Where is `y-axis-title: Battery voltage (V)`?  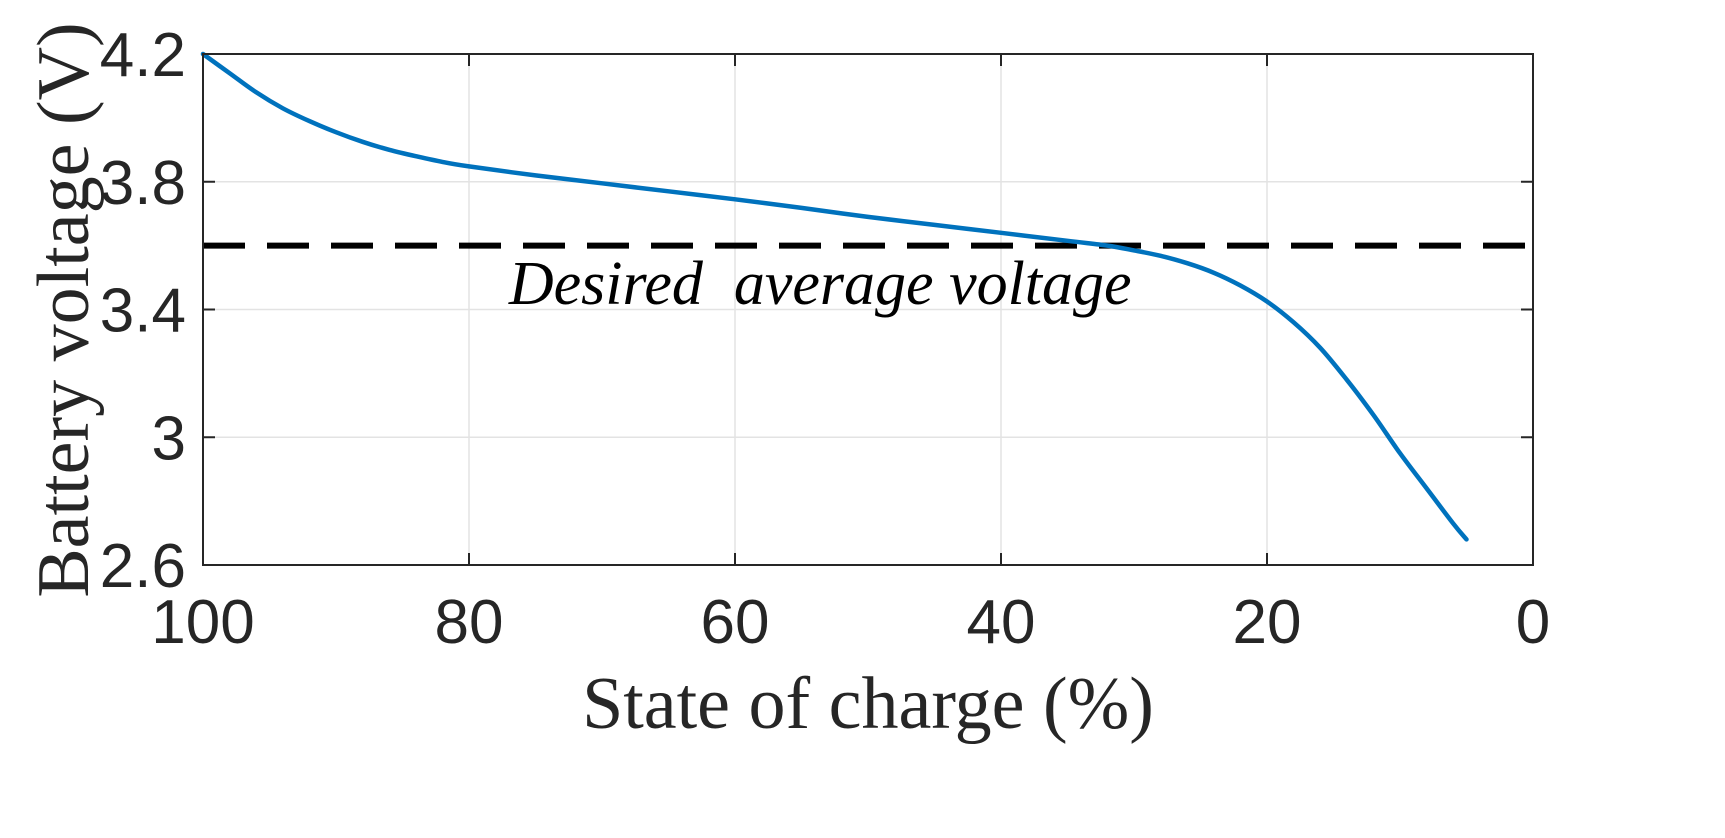 y-axis-title: Battery voltage (V) is located at coordinates (64, 309).